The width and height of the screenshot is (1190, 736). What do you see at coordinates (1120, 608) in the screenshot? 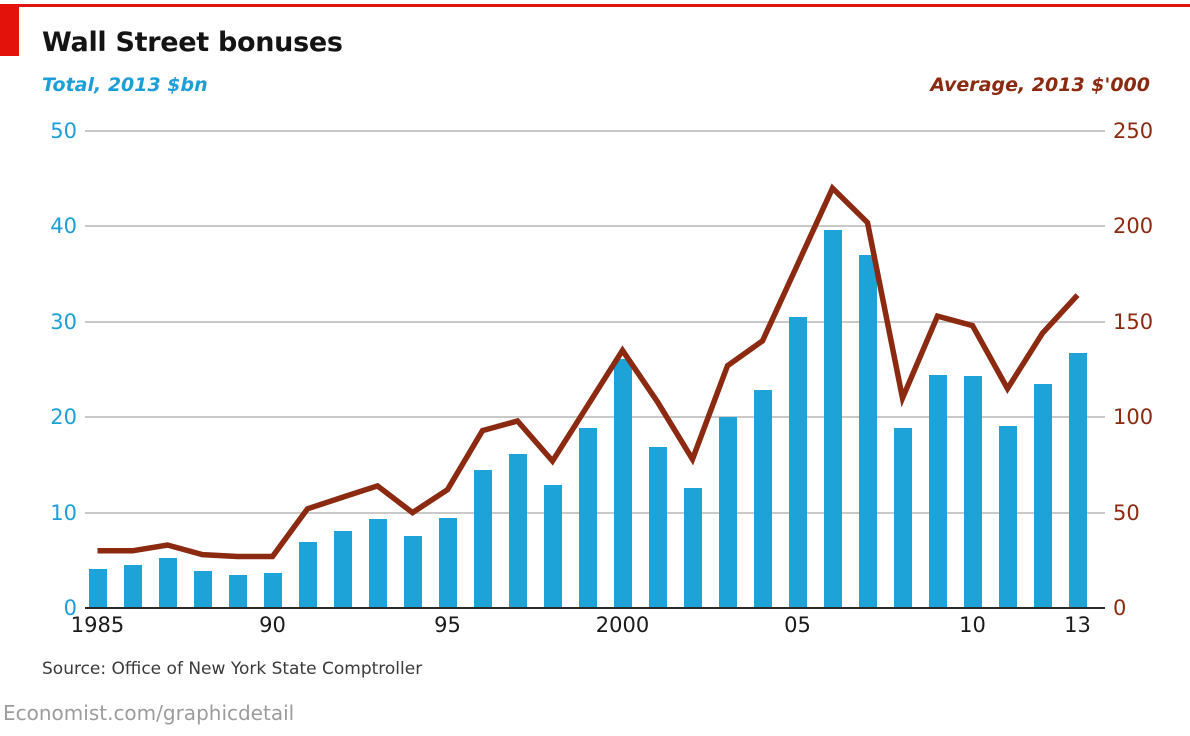
I see `right-tick-0: 0` at bounding box center [1120, 608].